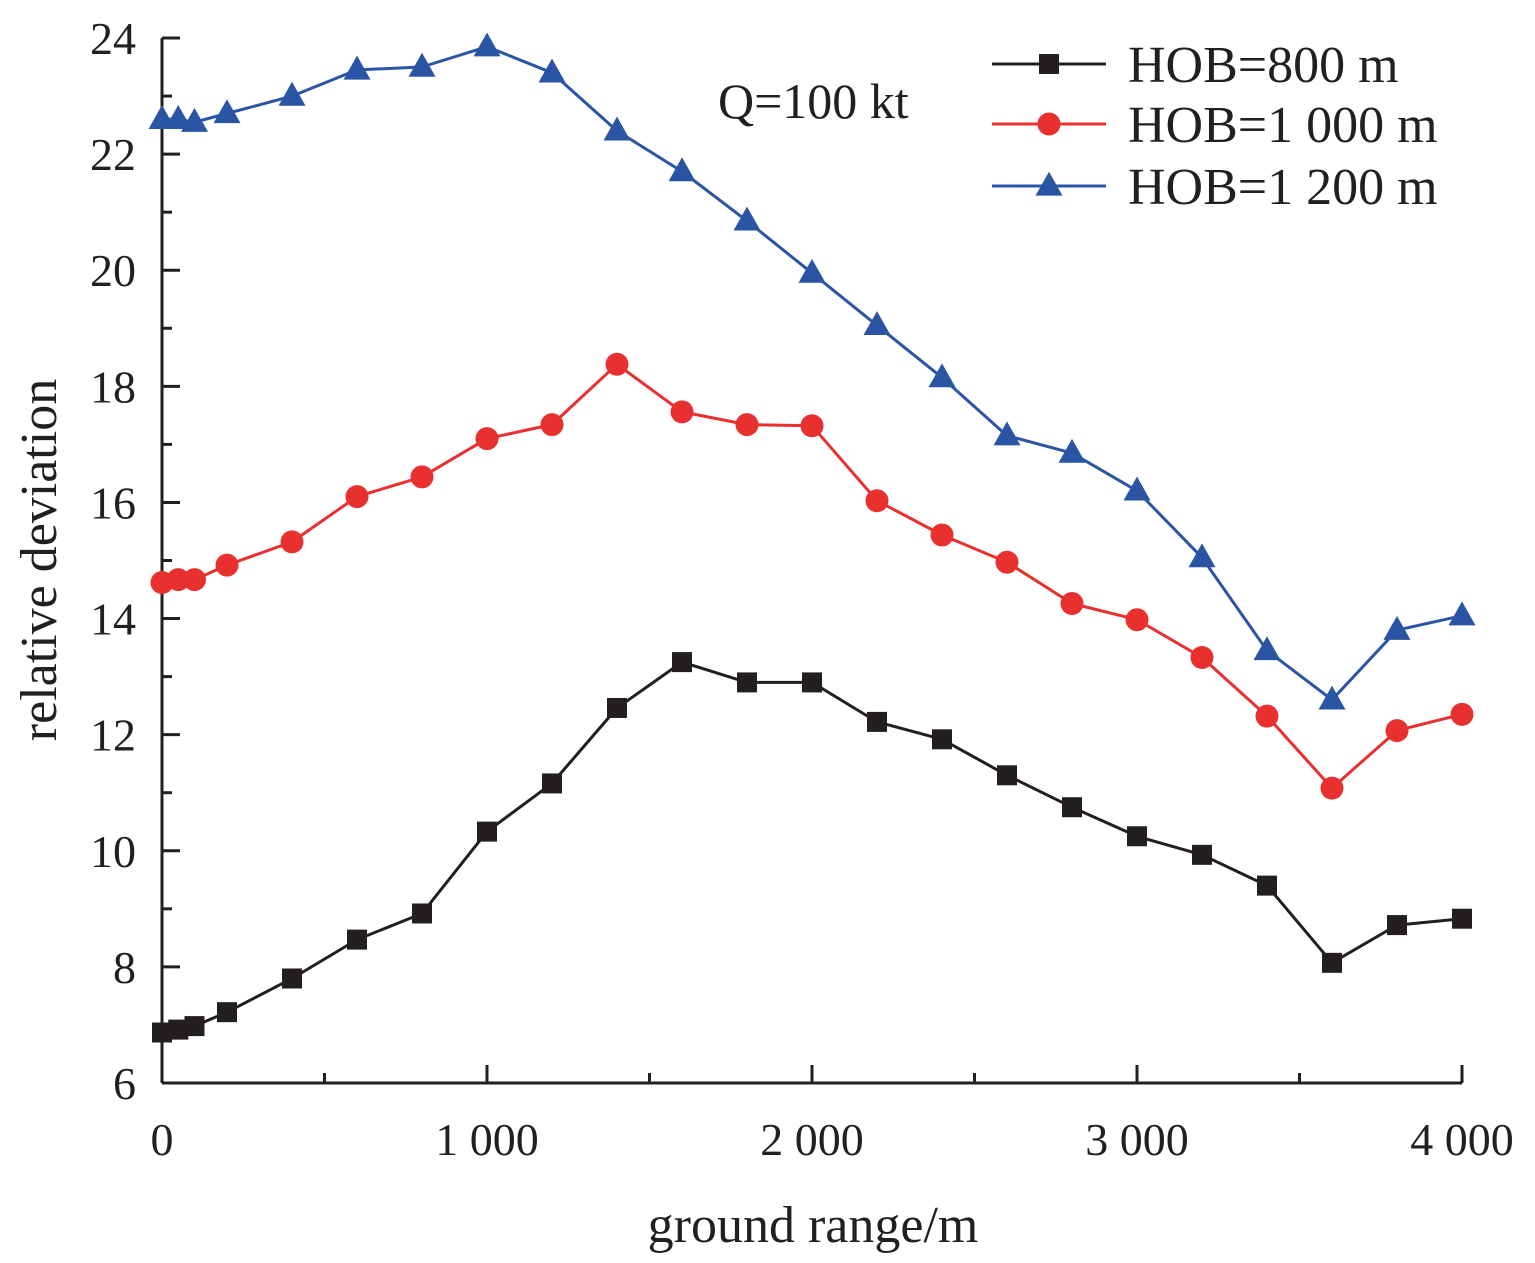 The image size is (1535, 1263). I want to click on legend-label-1: HOB=800 m, so click(1263, 65).